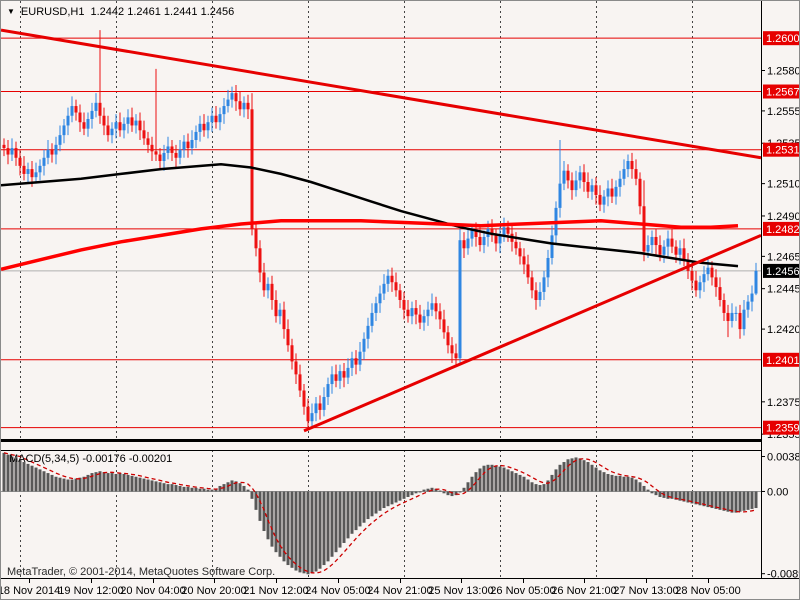  Describe the element at coordinates (213, 591) in the screenshot. I see `time-tick-label: 20 Nov 20:00` at that location.